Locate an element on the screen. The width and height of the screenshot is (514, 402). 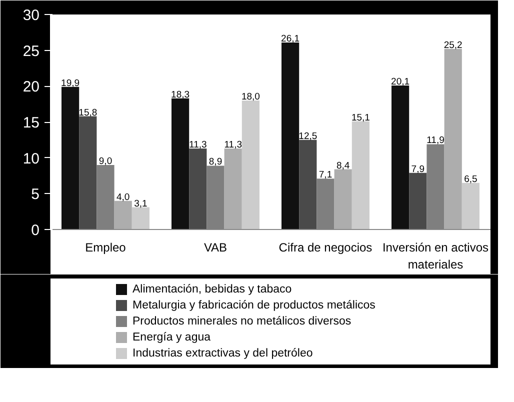
legend-label: Industrias extractivas y del petróleo is located at coordinates (222, 354).